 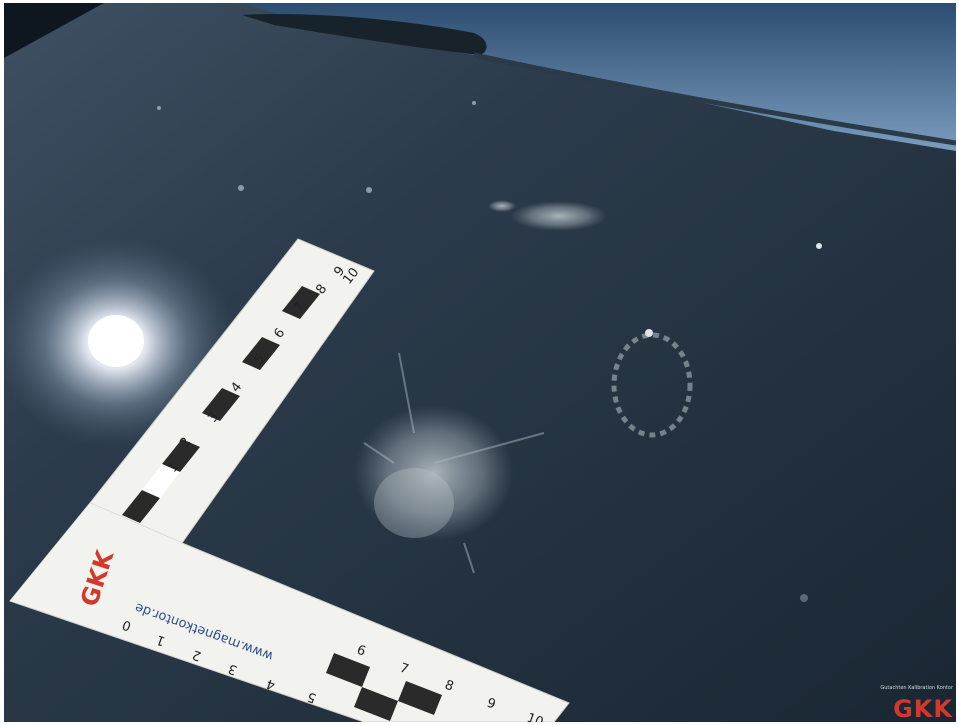 I want to click on treeline-reflection, so click(x=364, y=34).